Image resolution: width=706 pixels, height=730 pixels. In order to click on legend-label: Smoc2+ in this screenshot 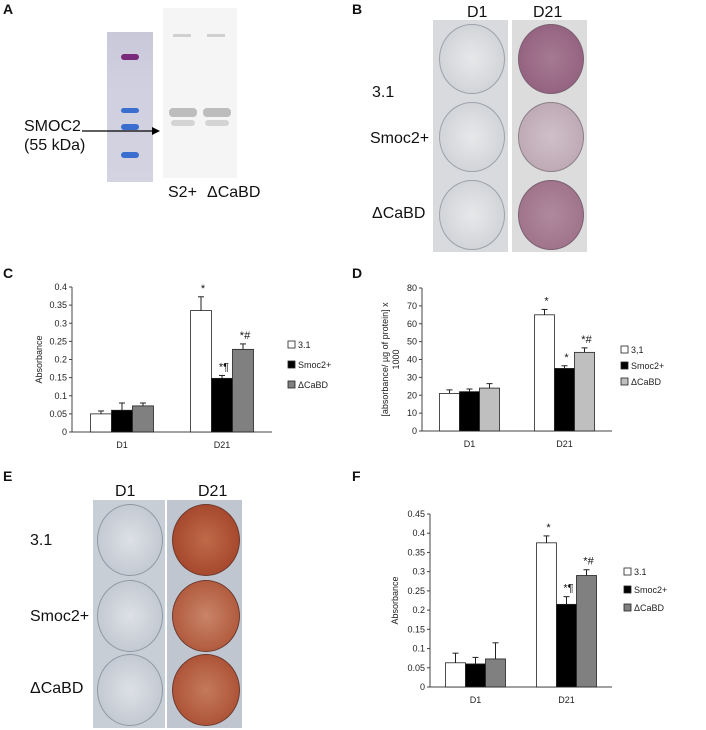, I will do `click(314, 365)`.